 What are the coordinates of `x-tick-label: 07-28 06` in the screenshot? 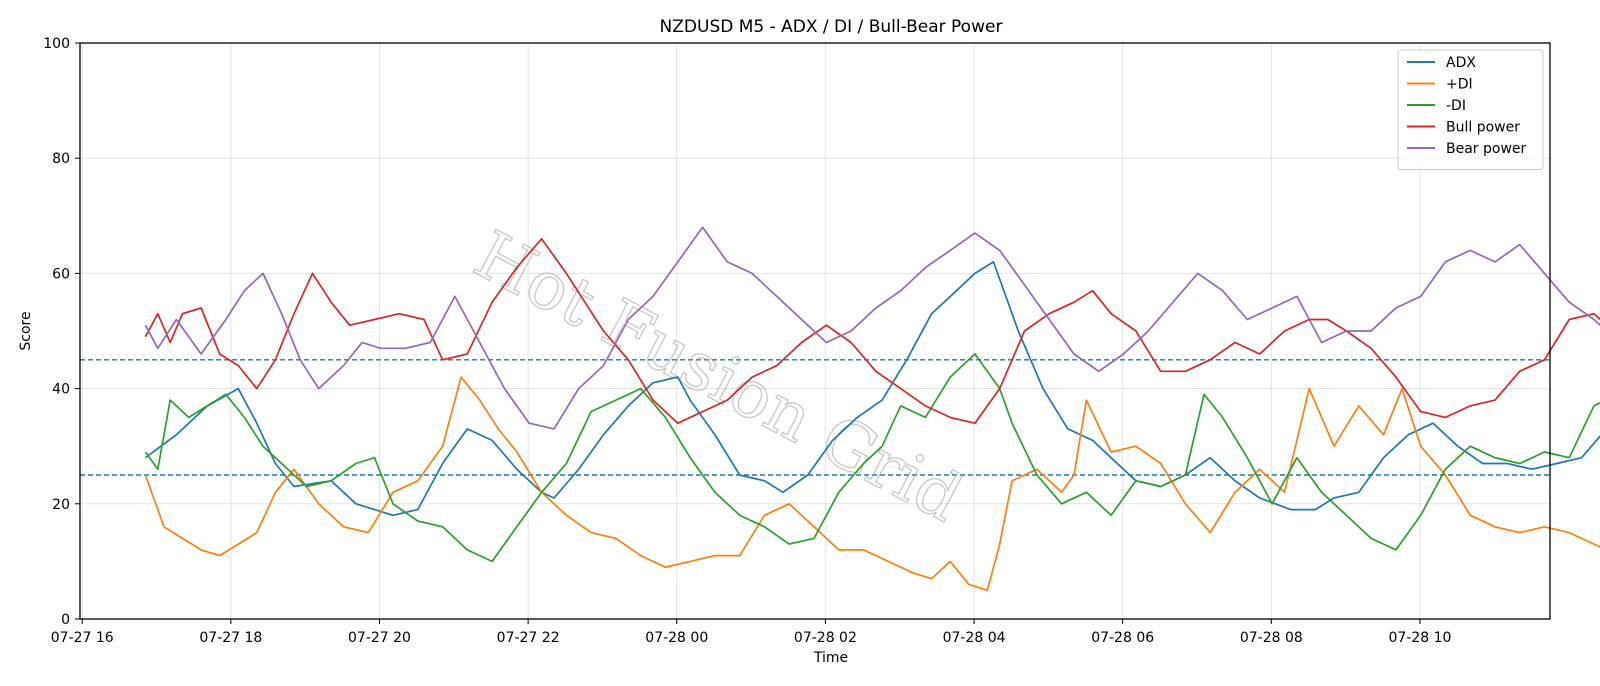 It's located at (1122, 638).